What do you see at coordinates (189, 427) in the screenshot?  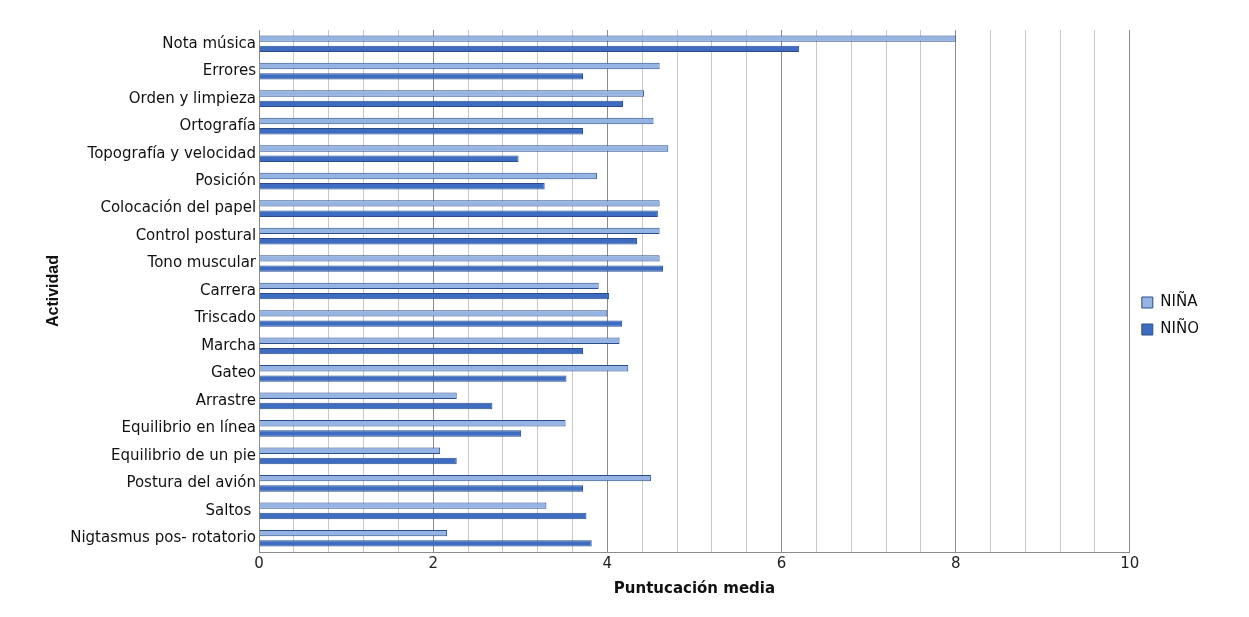 I see `y-tick-label: Equilibrio en línea` at bounding box center [189, 427].